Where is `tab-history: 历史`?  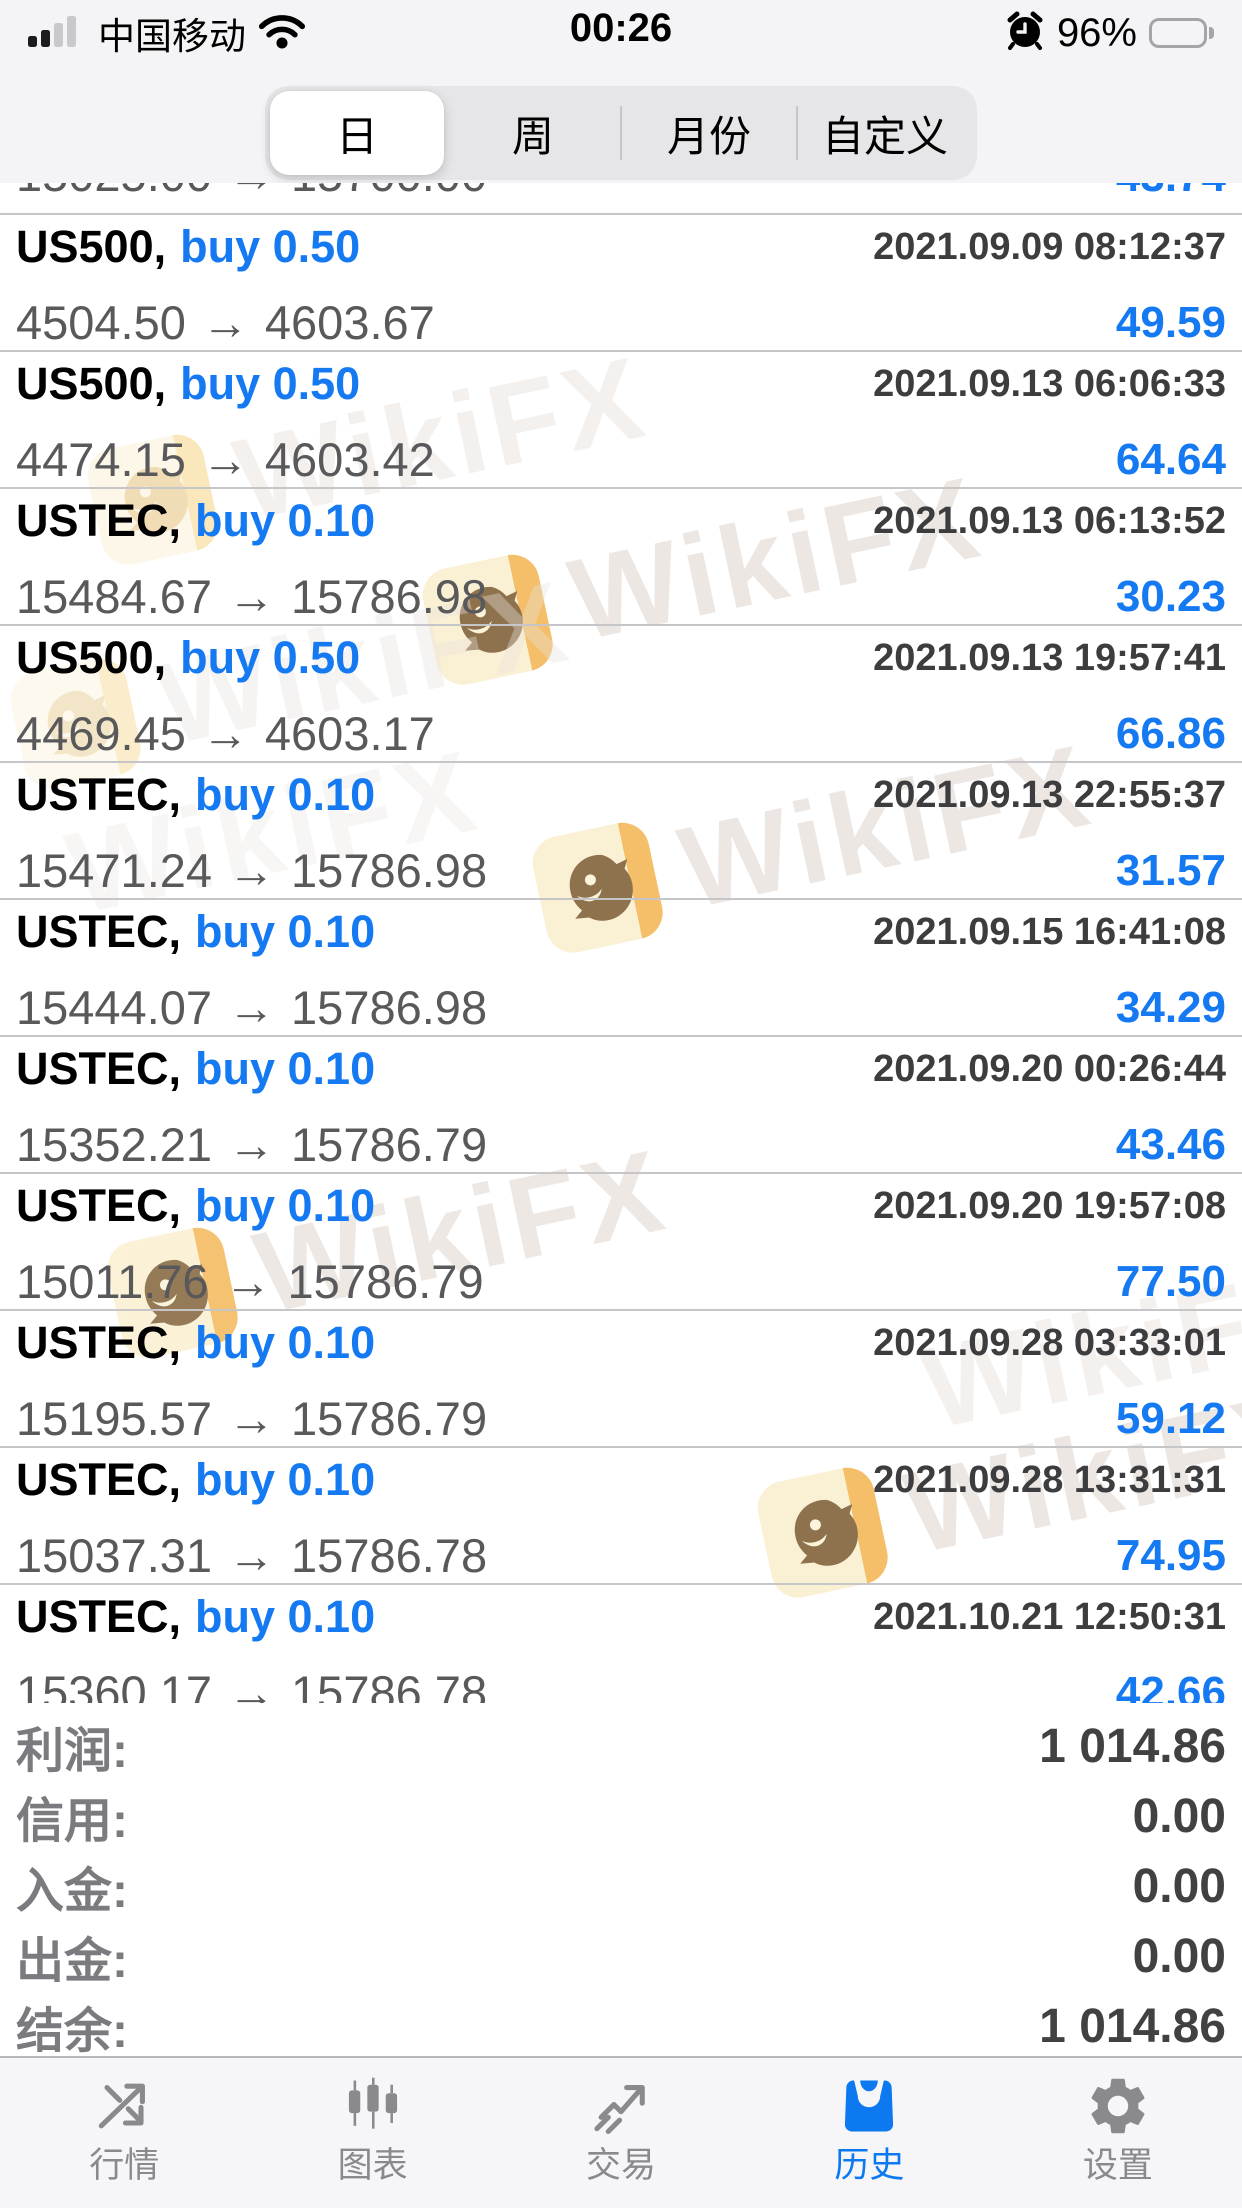
tab-history: 历史 is located at coordinates (869, 2133).